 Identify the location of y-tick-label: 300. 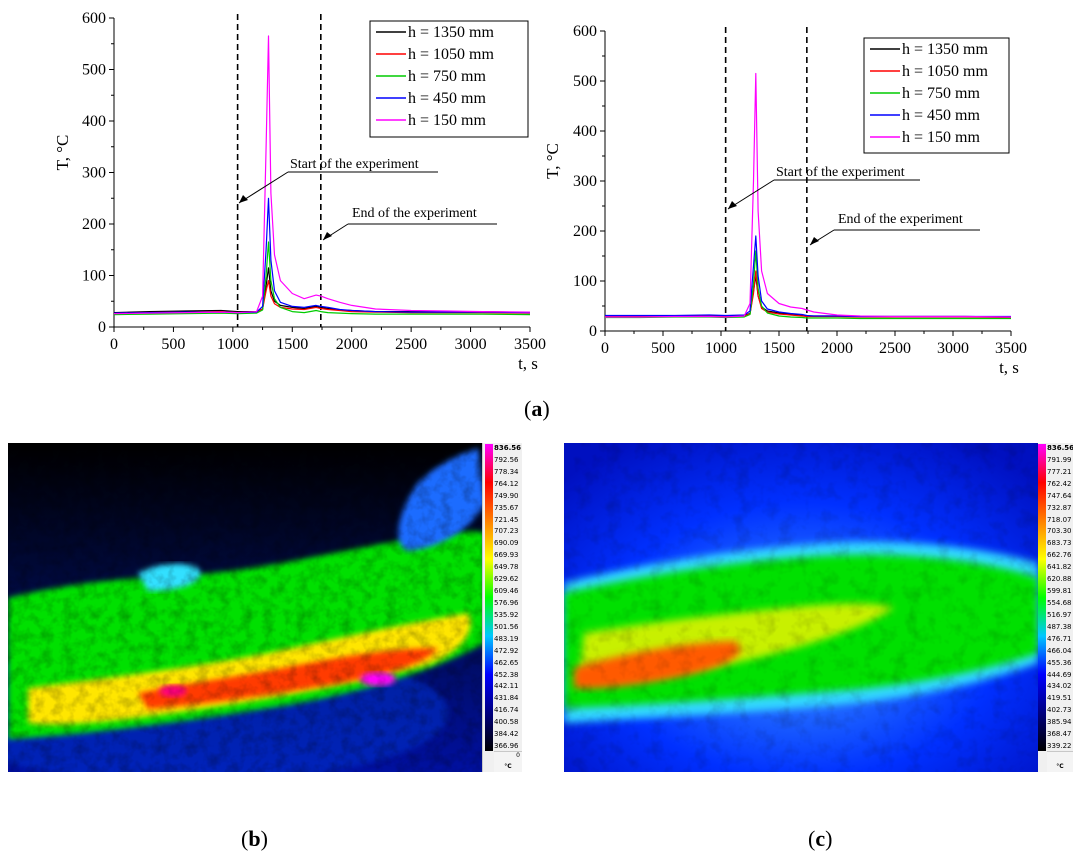
(585, 181).